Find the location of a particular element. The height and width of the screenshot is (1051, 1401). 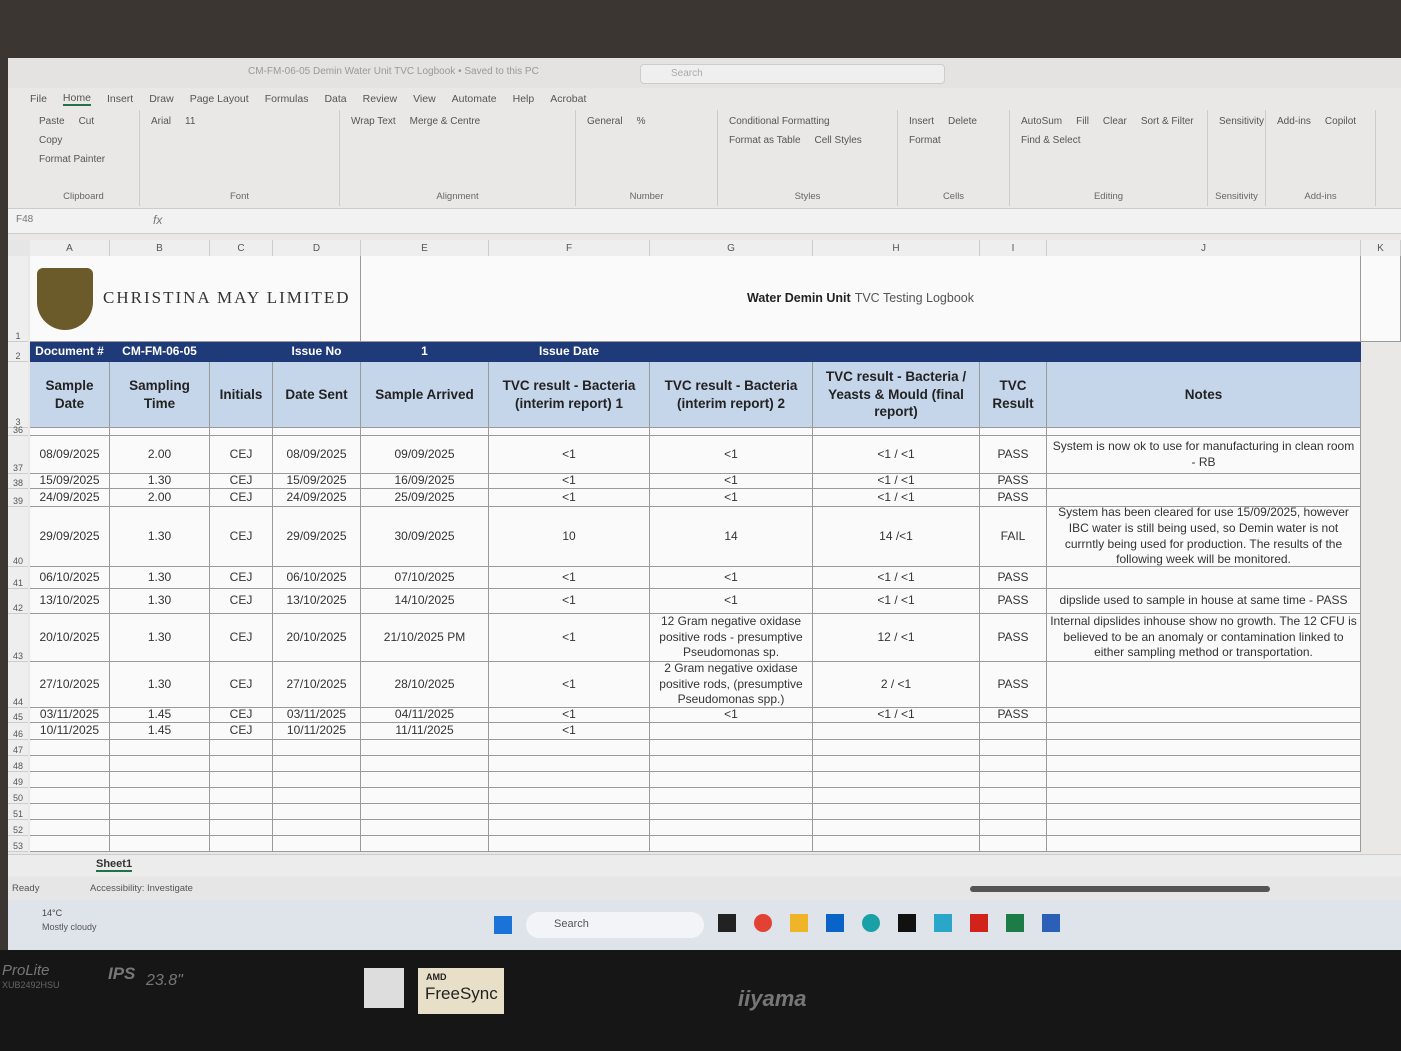

row-header: 44 is located at coordinates (18, 685).